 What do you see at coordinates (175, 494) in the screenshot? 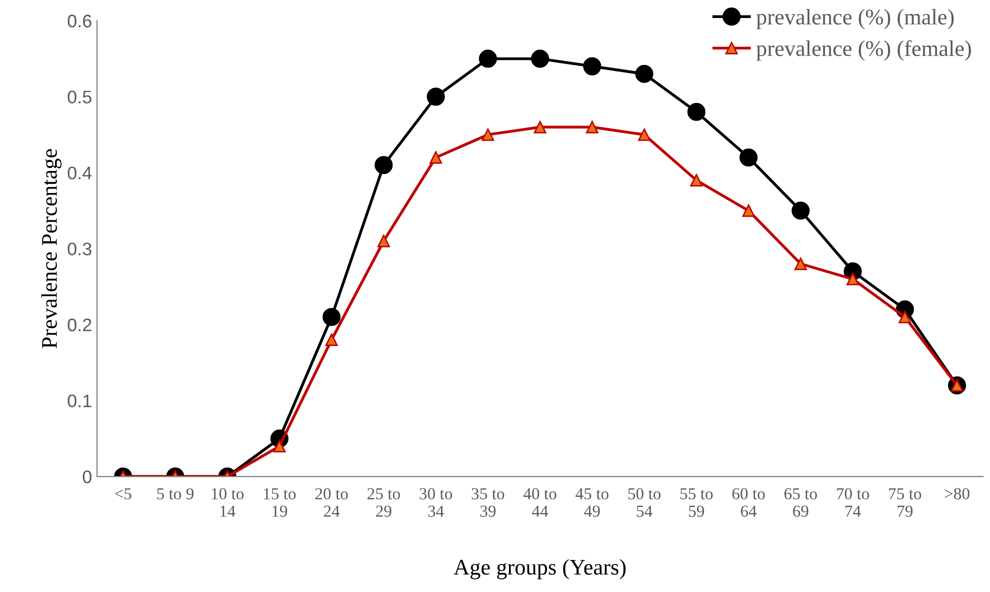
I see `x-tick-label: 5 to 9` at bounding box center [175, 494].